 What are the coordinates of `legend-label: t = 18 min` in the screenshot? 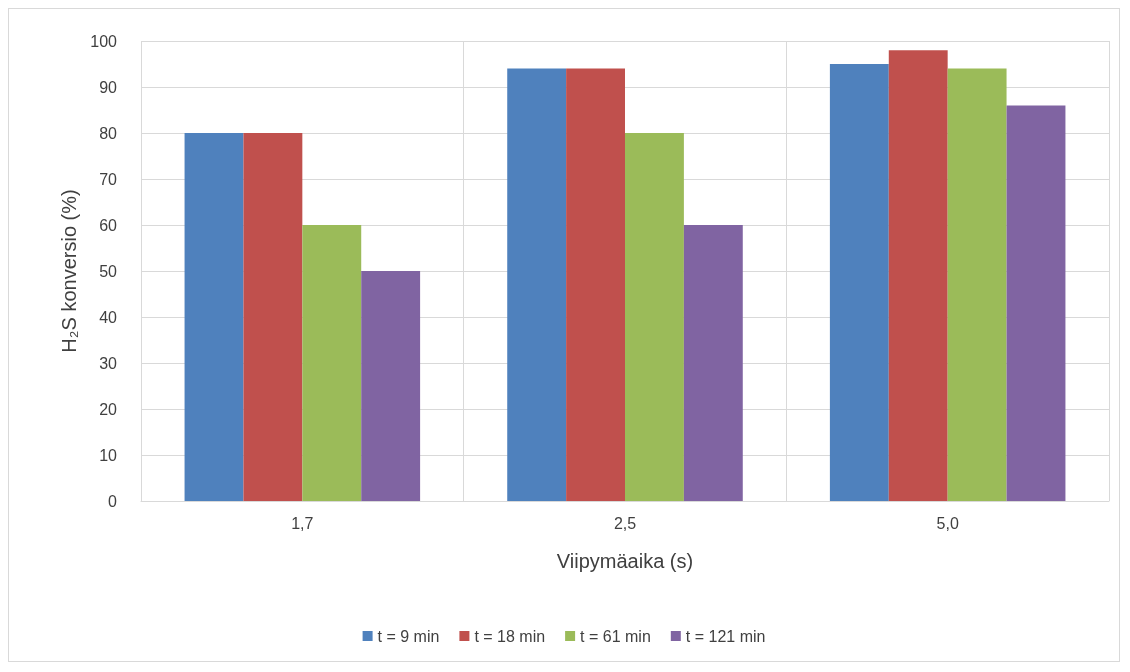 It's located at (510, 636).